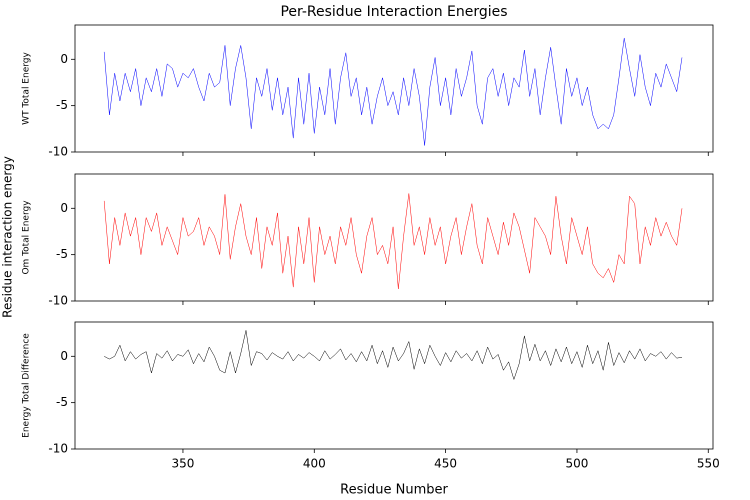  What do you see at coordinates (393, 12) in the screenshot?
I see `chart-title: Per-Residue Interaction Energies` at bounding box center [393, 12].